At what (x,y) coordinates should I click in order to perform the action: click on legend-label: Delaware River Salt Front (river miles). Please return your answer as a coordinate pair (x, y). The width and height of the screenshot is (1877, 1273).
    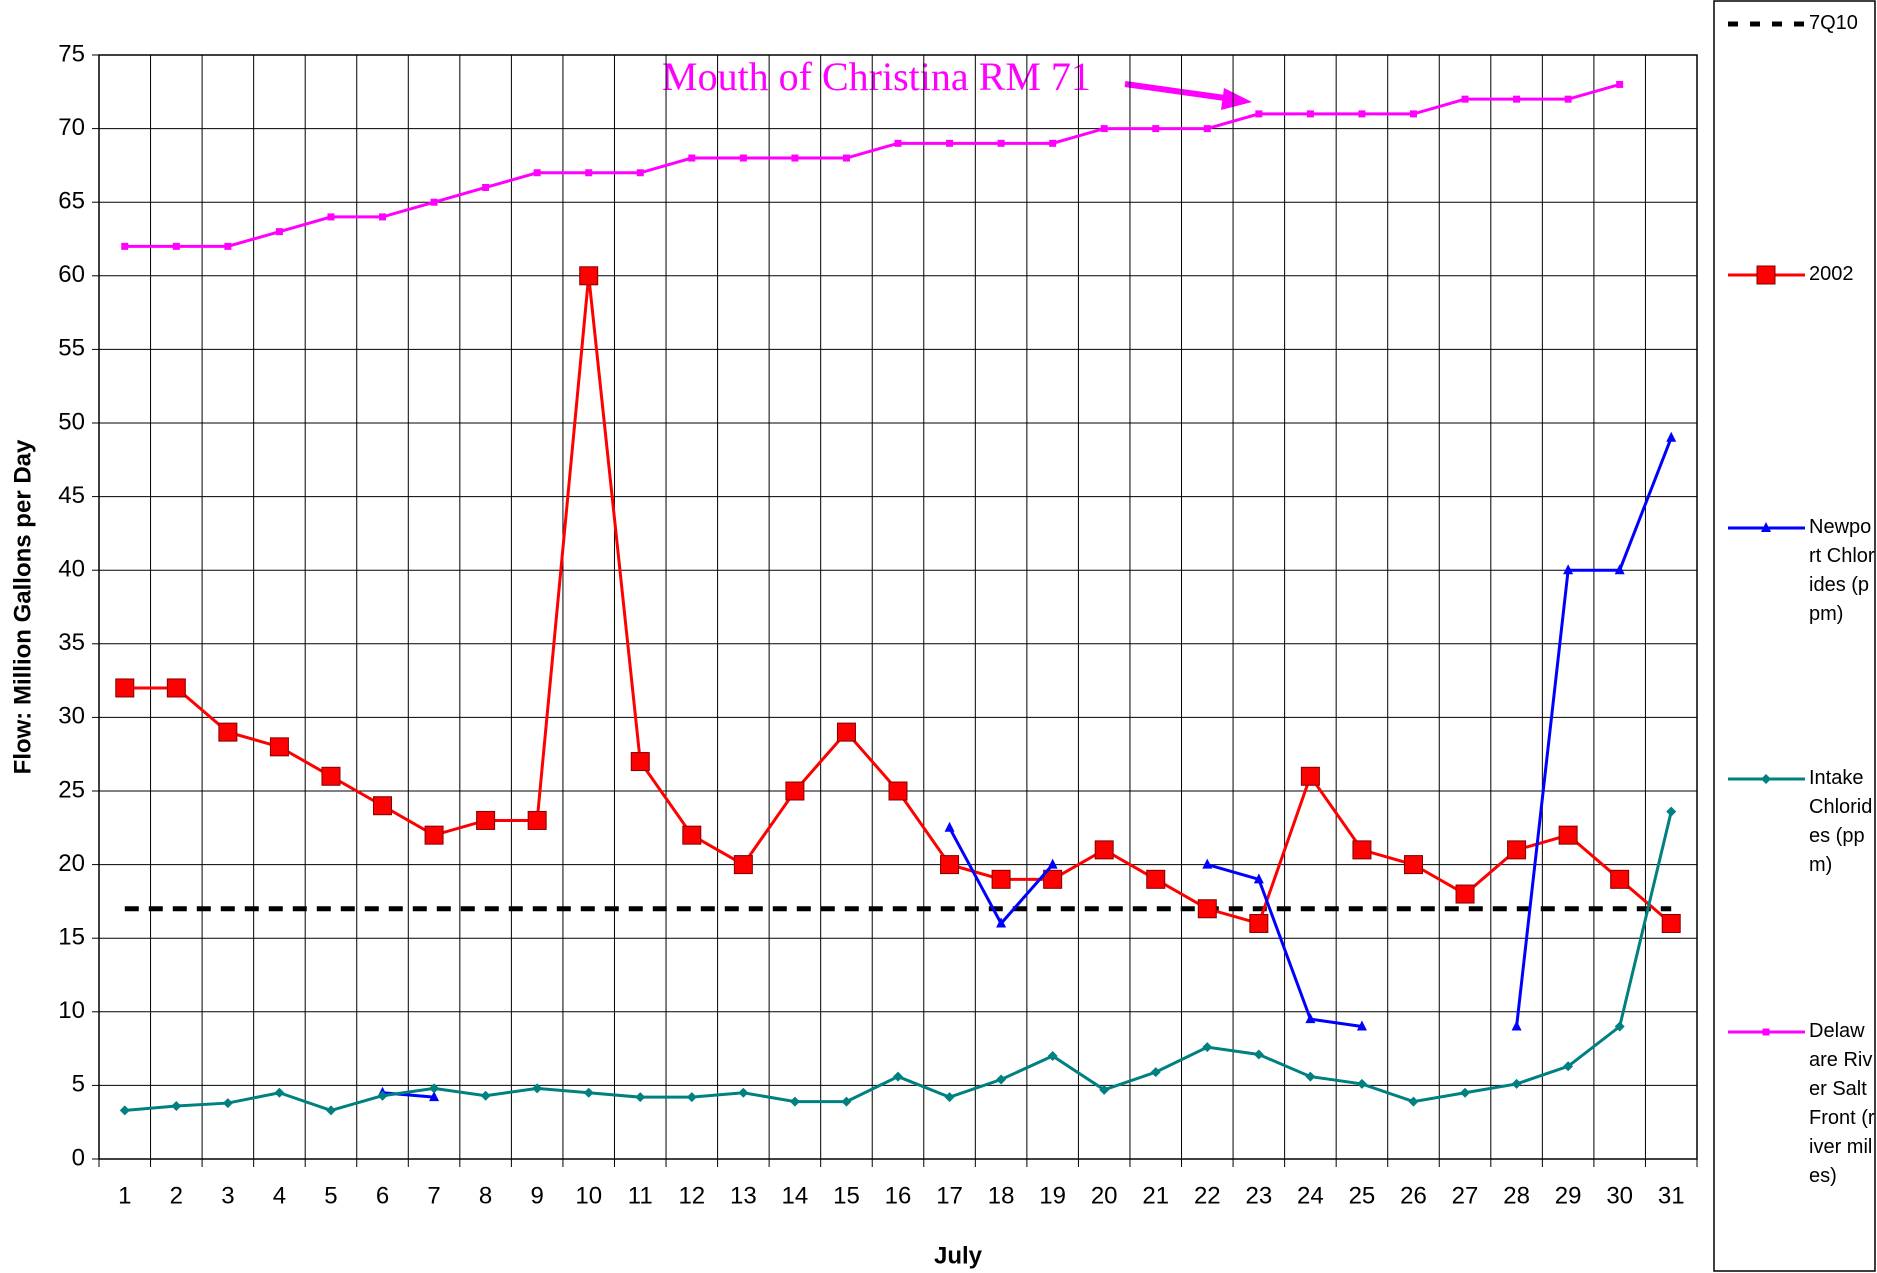
    Looking at the image, I should click on (1842, 1103).